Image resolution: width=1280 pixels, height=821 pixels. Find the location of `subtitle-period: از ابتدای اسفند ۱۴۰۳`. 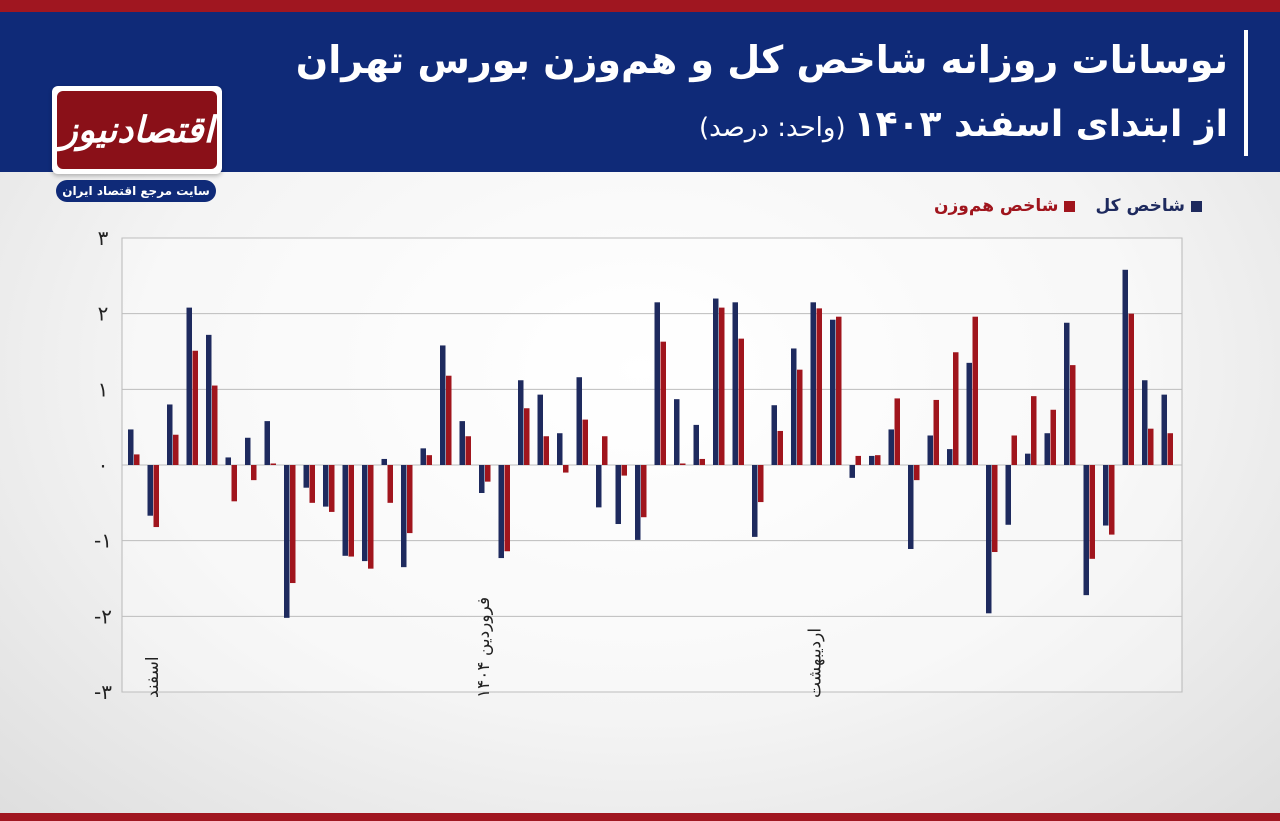

subtitle-period: از ابتدای اسفند ۱۴۰۳ is located at coordinates (1040, 124).